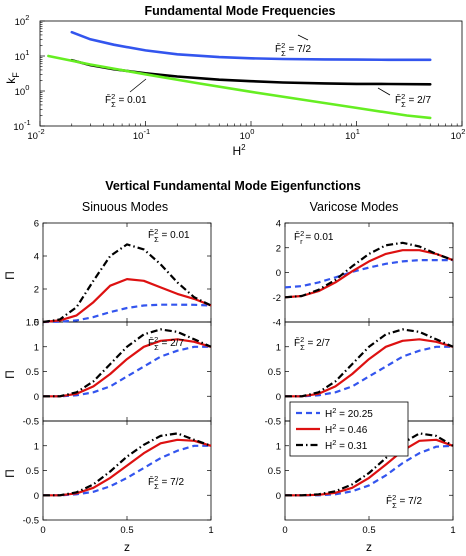 The width and height of the screenshot is (466, 556). I want to click on top-x-tick-label: 10⁻², so click(35, 134).